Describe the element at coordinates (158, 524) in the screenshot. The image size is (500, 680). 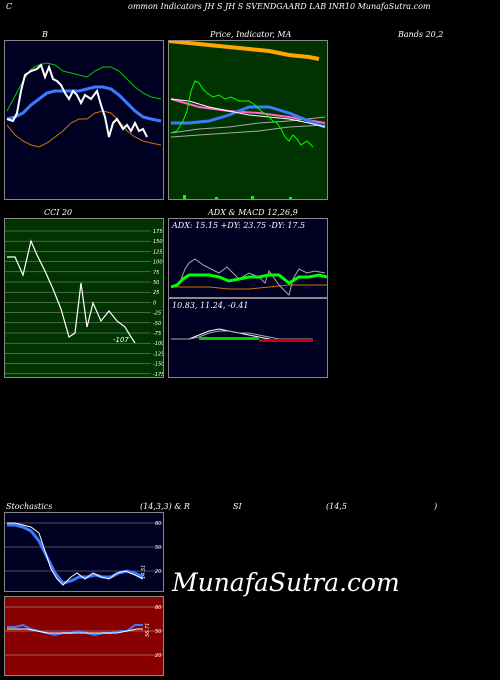
I see `stoch-tick-label: 80` at that location.